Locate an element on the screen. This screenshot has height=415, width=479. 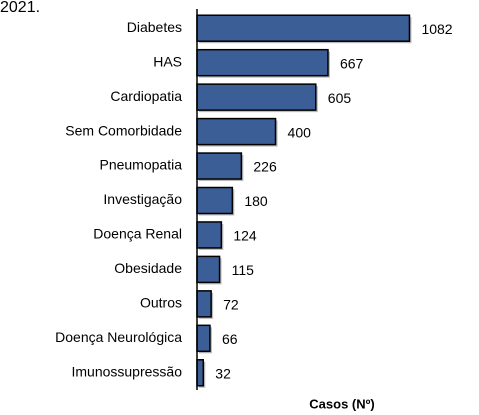
value-label: 226 is located at coordinates (265, 167).